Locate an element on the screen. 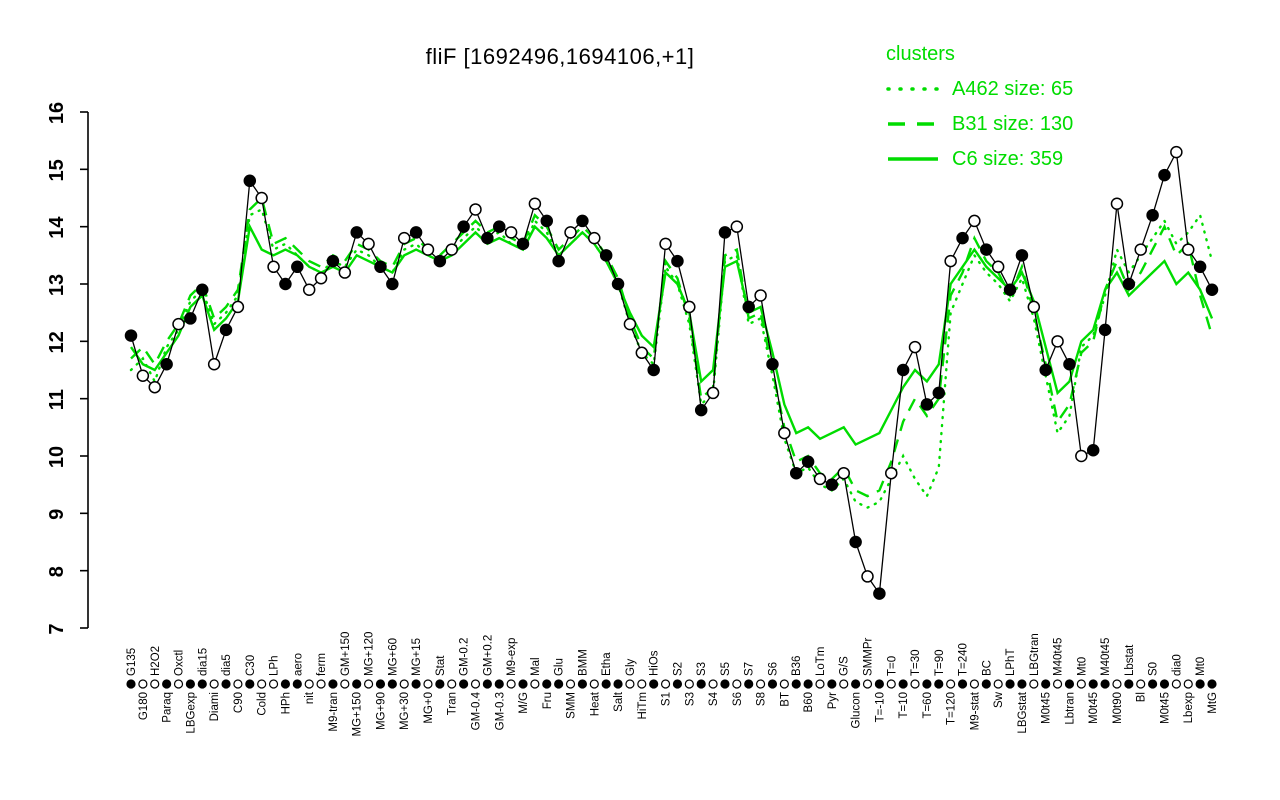 This screenshot has height=800, width=1280. x-tick-label: Bl is located at coordinates (1142, 697).